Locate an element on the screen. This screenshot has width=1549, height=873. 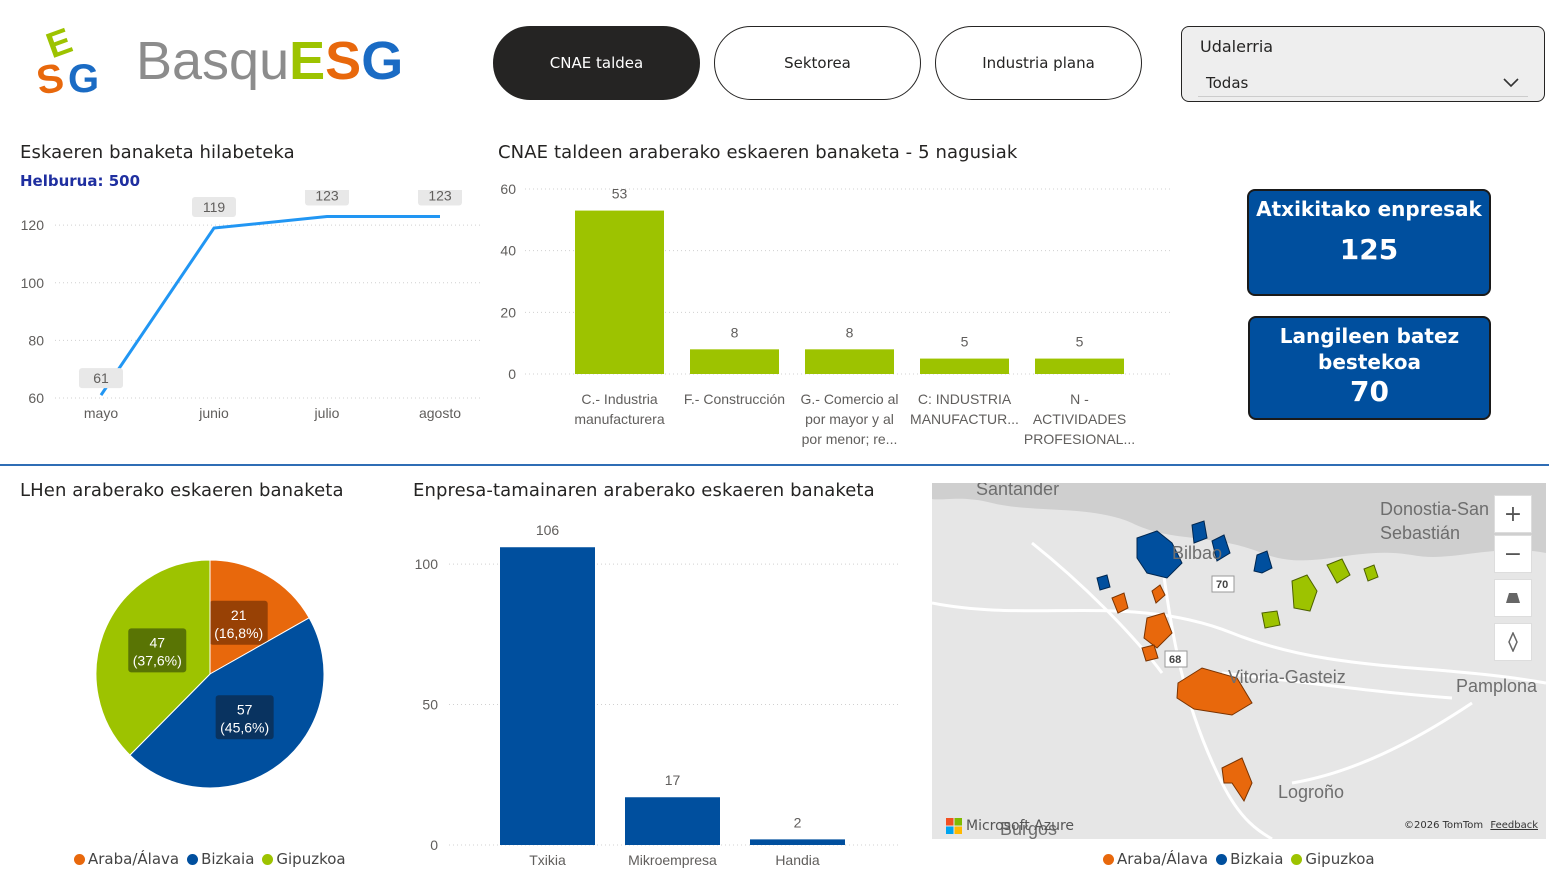
city-pamplona: Pamplona is located at coordinates (1497, 686).